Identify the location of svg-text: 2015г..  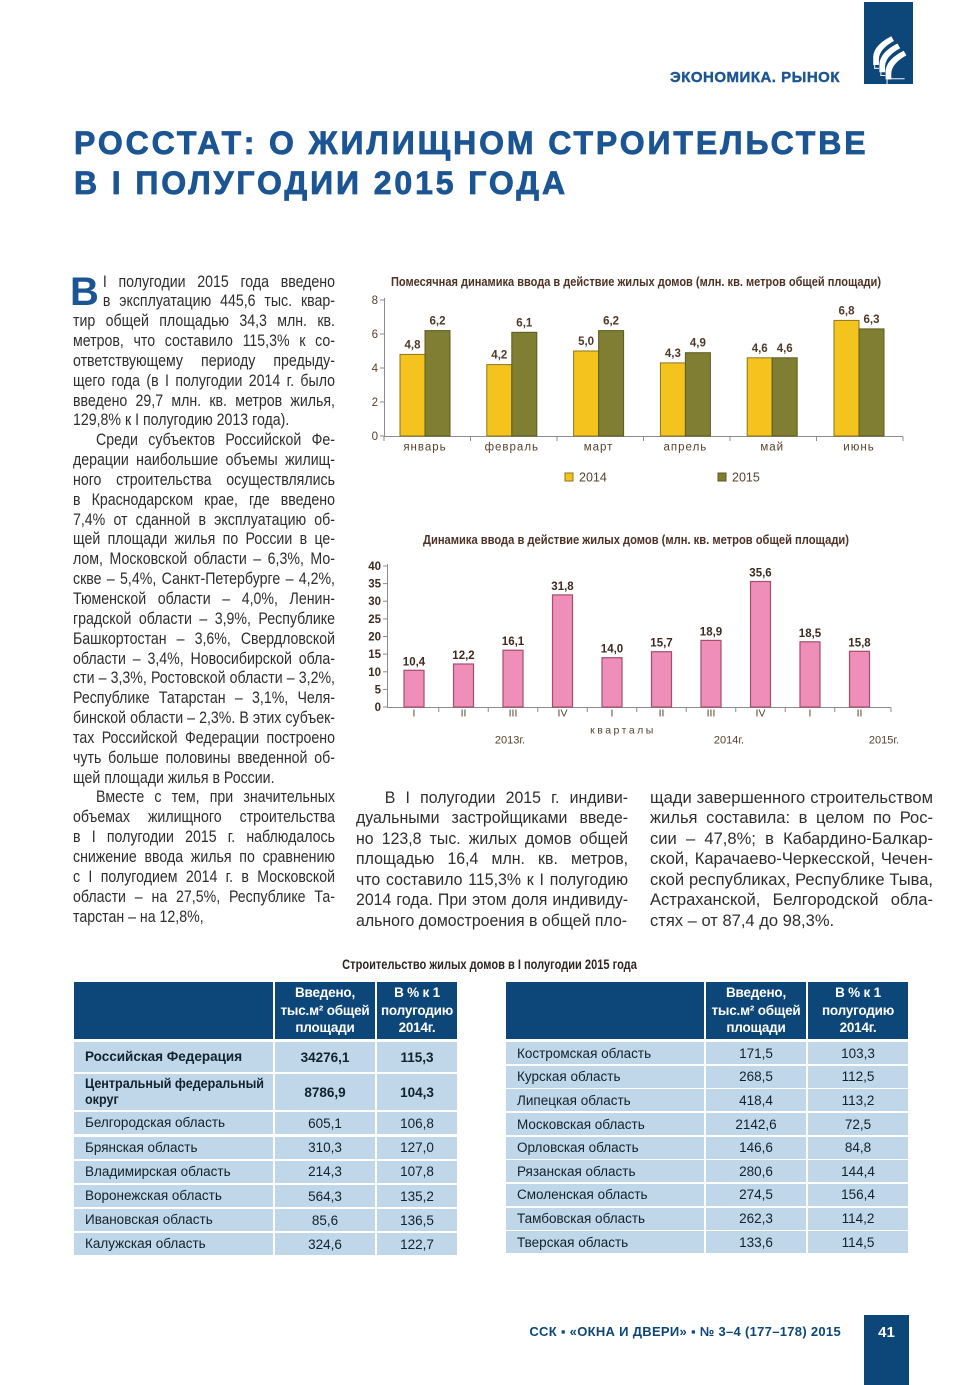
(884, 741).